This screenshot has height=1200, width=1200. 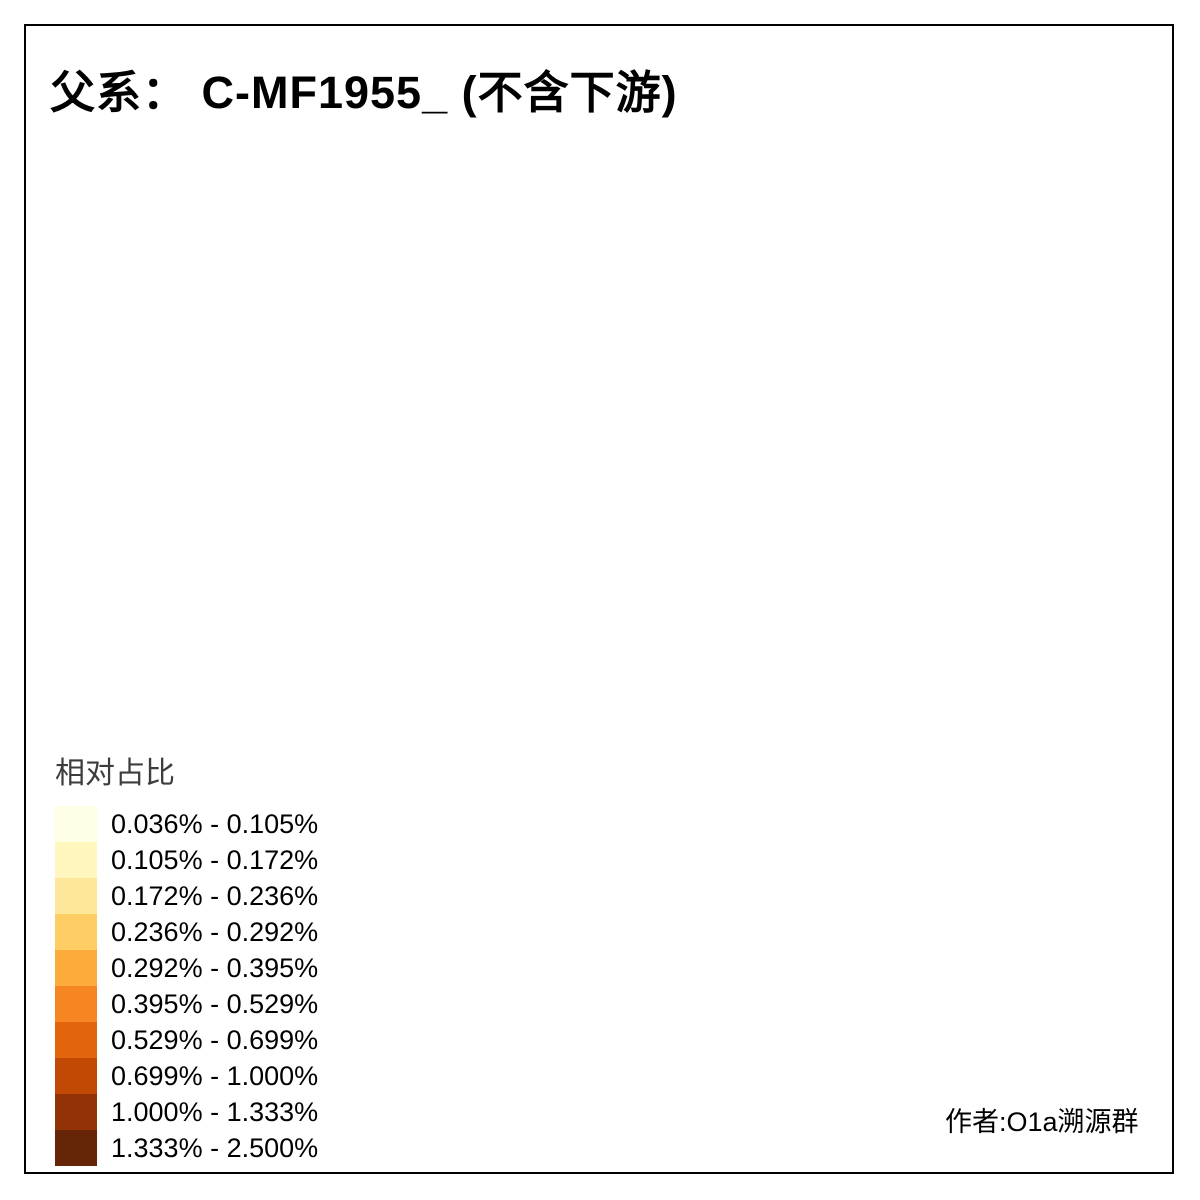 What do you see at coordinates (115, 773) in the screenshot?
I see `legend-title: 相对占比` at bounding box center [115, 773].